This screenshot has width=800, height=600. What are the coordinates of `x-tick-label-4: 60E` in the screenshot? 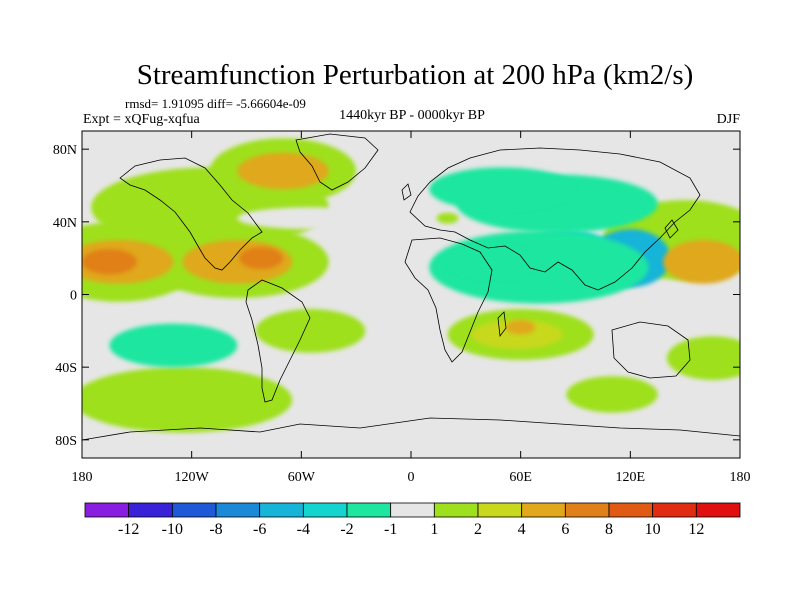 It's located at (520, 477).